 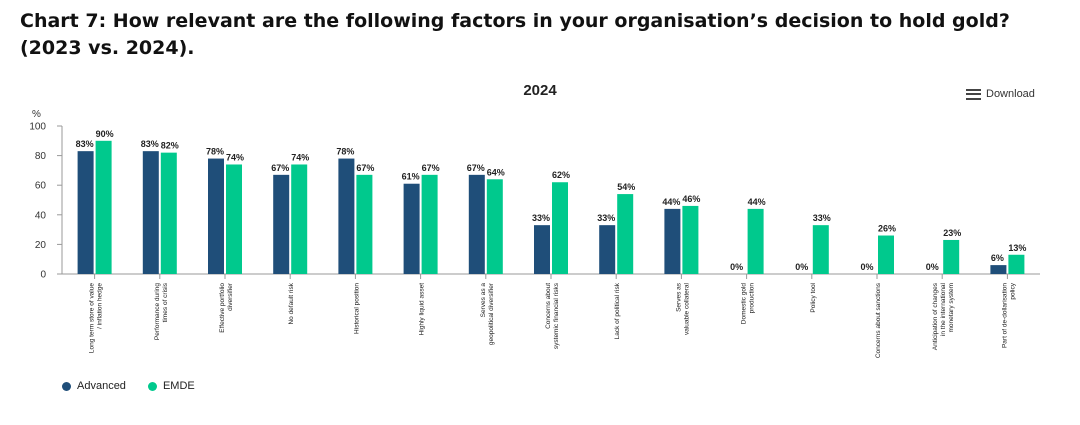 What do you see at coordinates (411, 177) in the screenshot?
I see `data-label-advanced: 61%` at bounding box center [411, 177].